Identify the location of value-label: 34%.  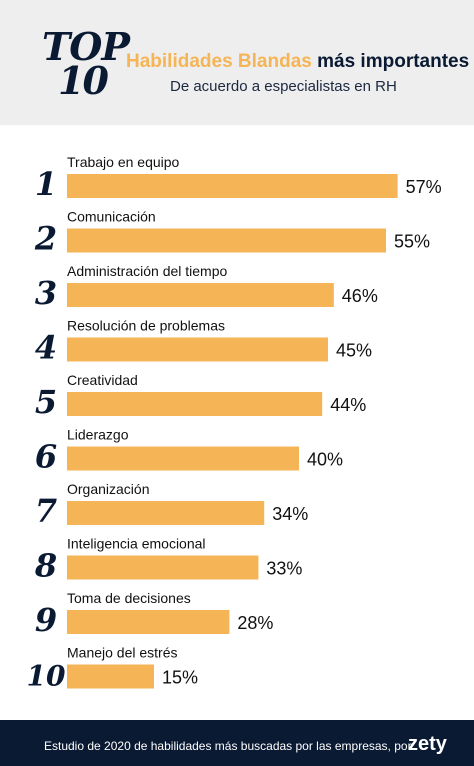
(290, 514).